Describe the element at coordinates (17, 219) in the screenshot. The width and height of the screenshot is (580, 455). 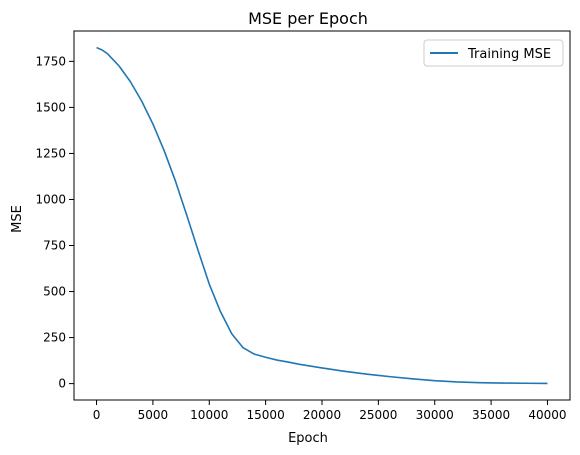
I see `y-axis-label: MSE` at that location.